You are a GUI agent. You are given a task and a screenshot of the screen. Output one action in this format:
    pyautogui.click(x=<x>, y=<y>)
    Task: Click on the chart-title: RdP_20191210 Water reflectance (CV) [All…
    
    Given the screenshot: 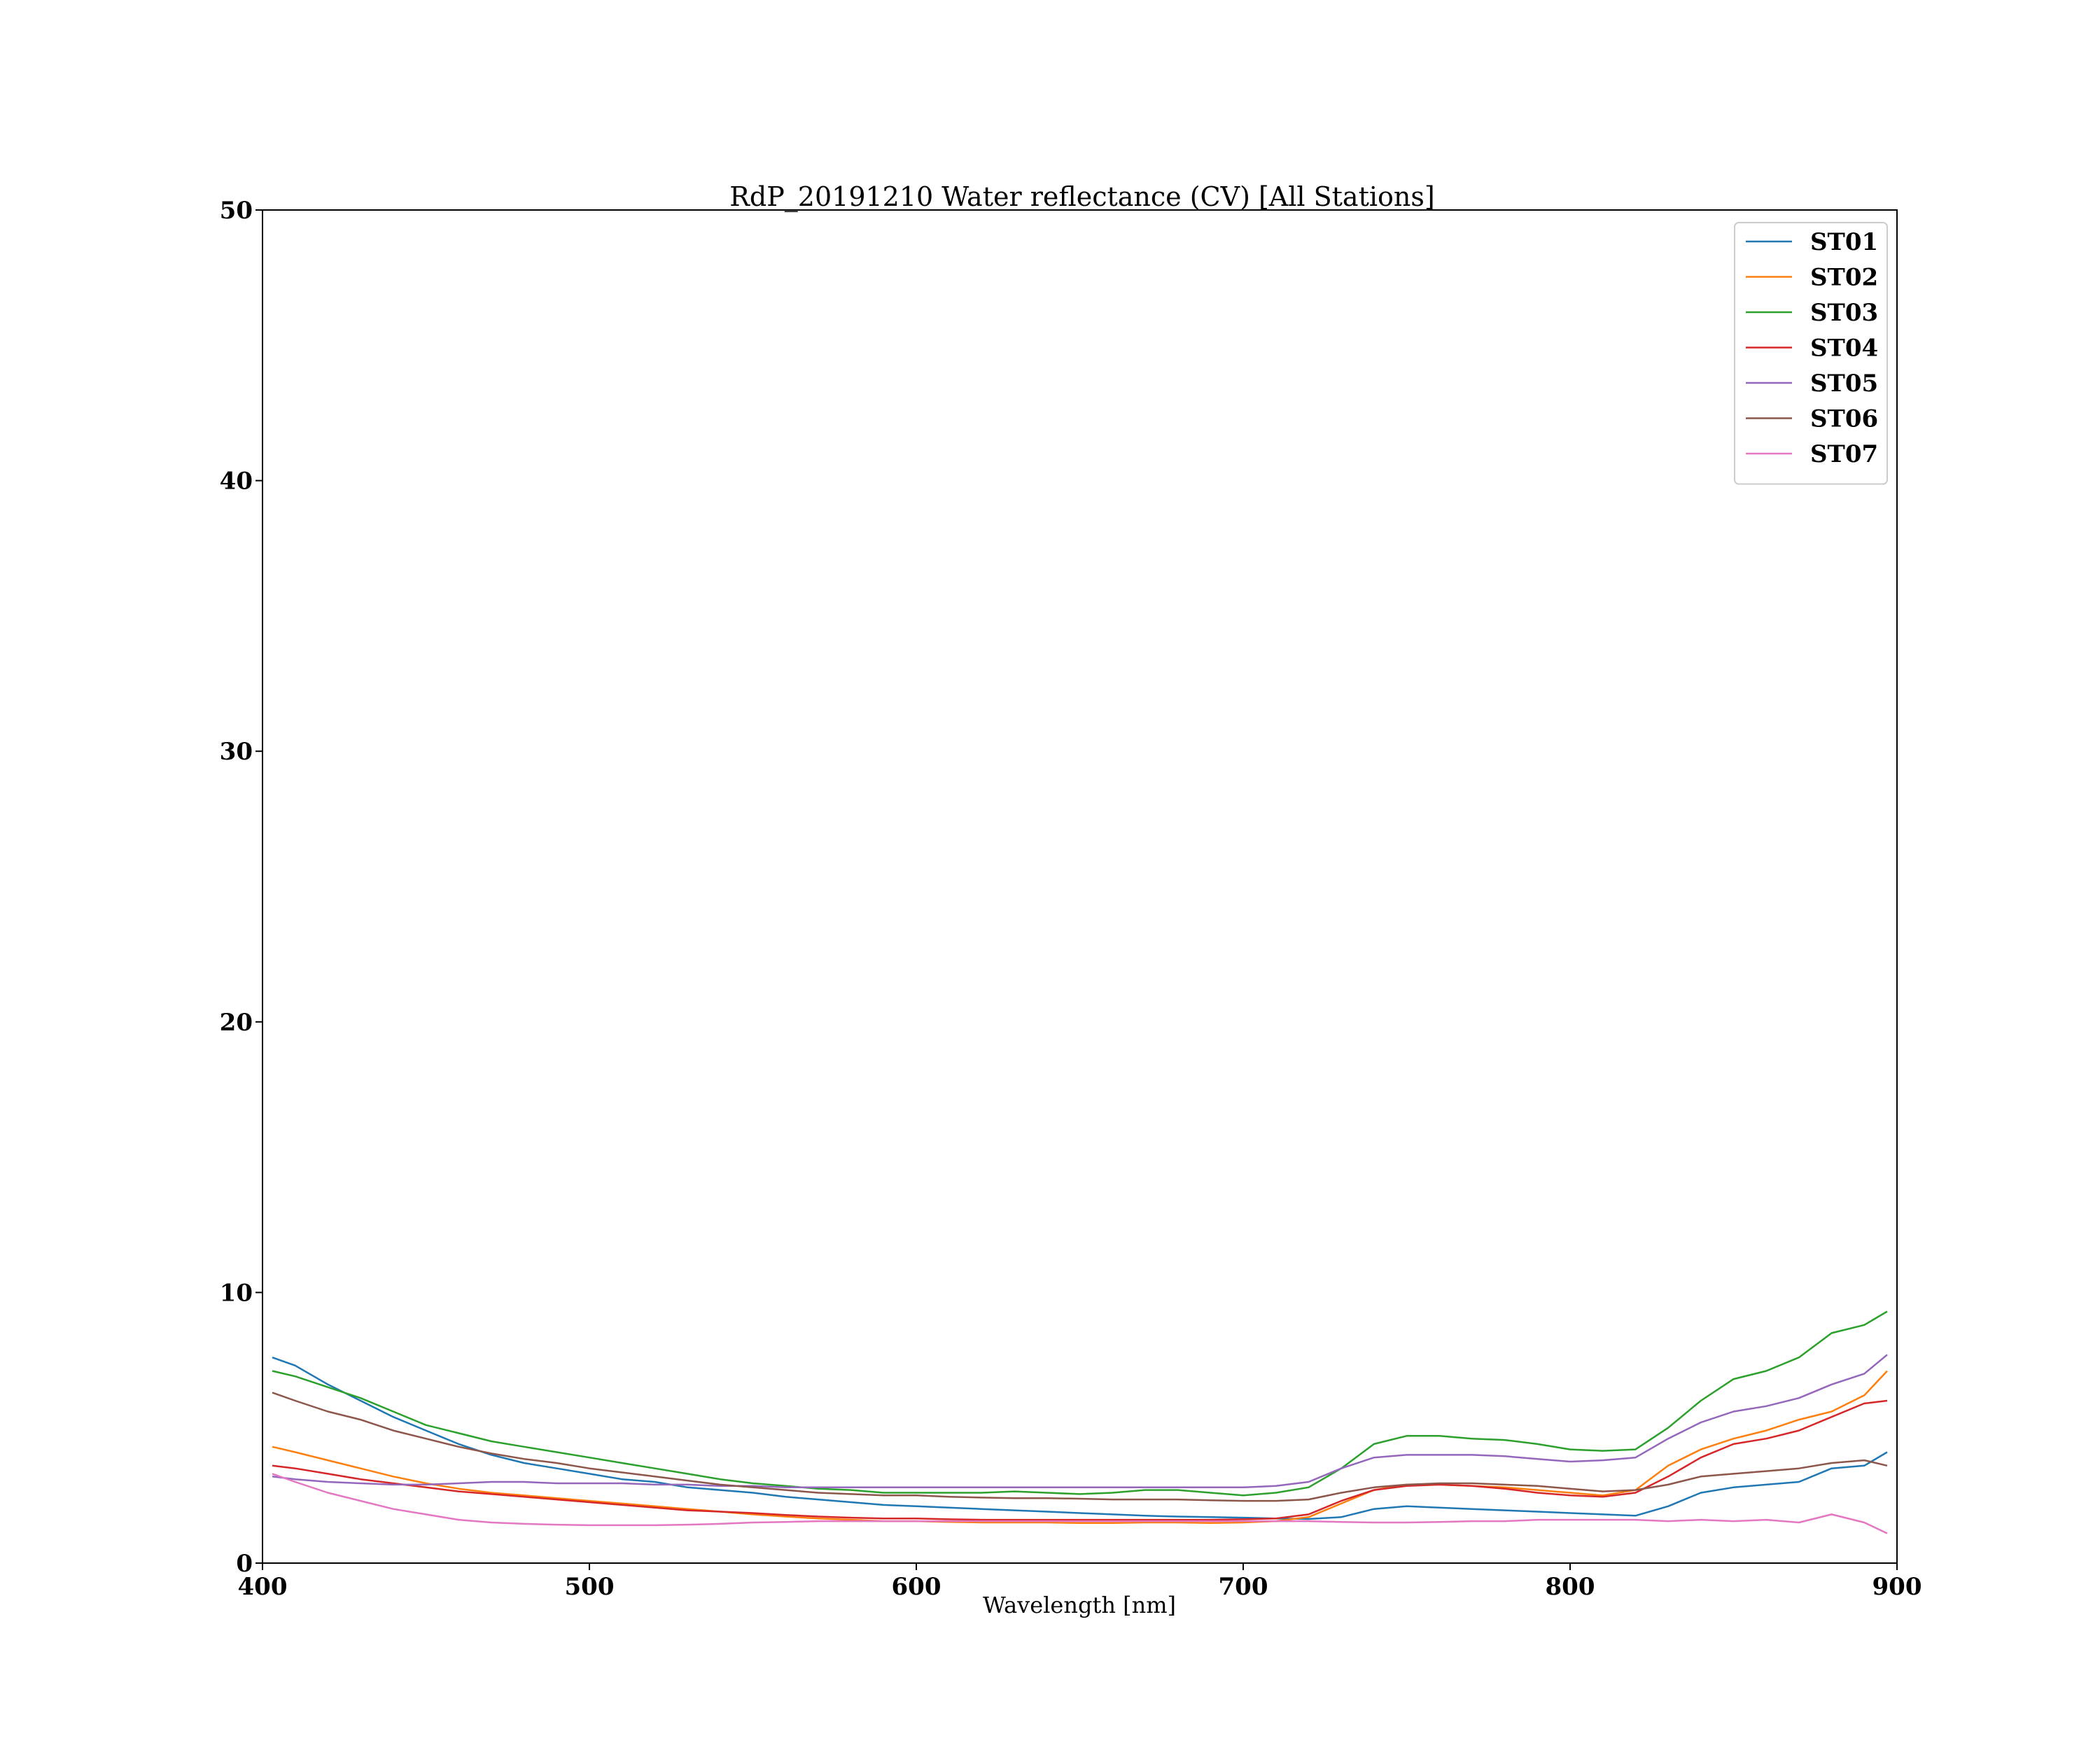 What is the action you would take?
    pyautogui.click(x=1081, y=197)
    